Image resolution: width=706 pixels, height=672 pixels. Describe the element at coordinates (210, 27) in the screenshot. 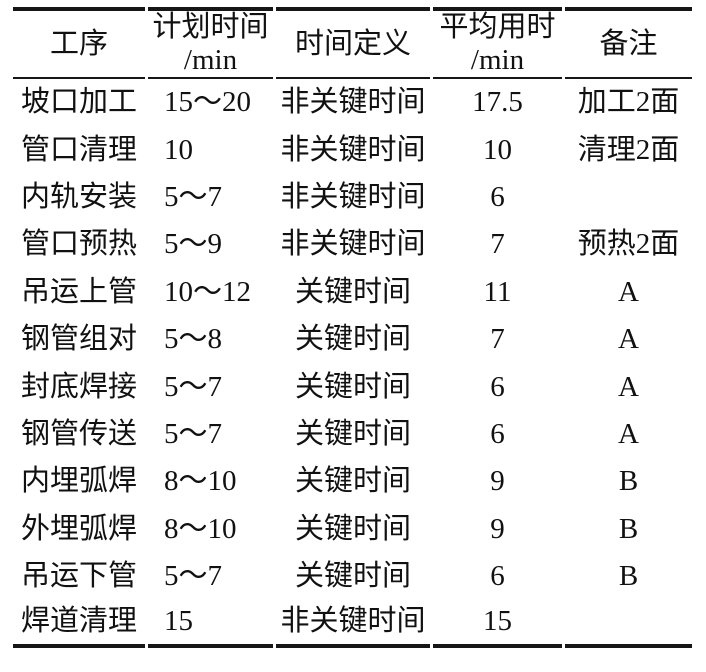

I see `col-header-planned-time-label: 计划时间` at that location.